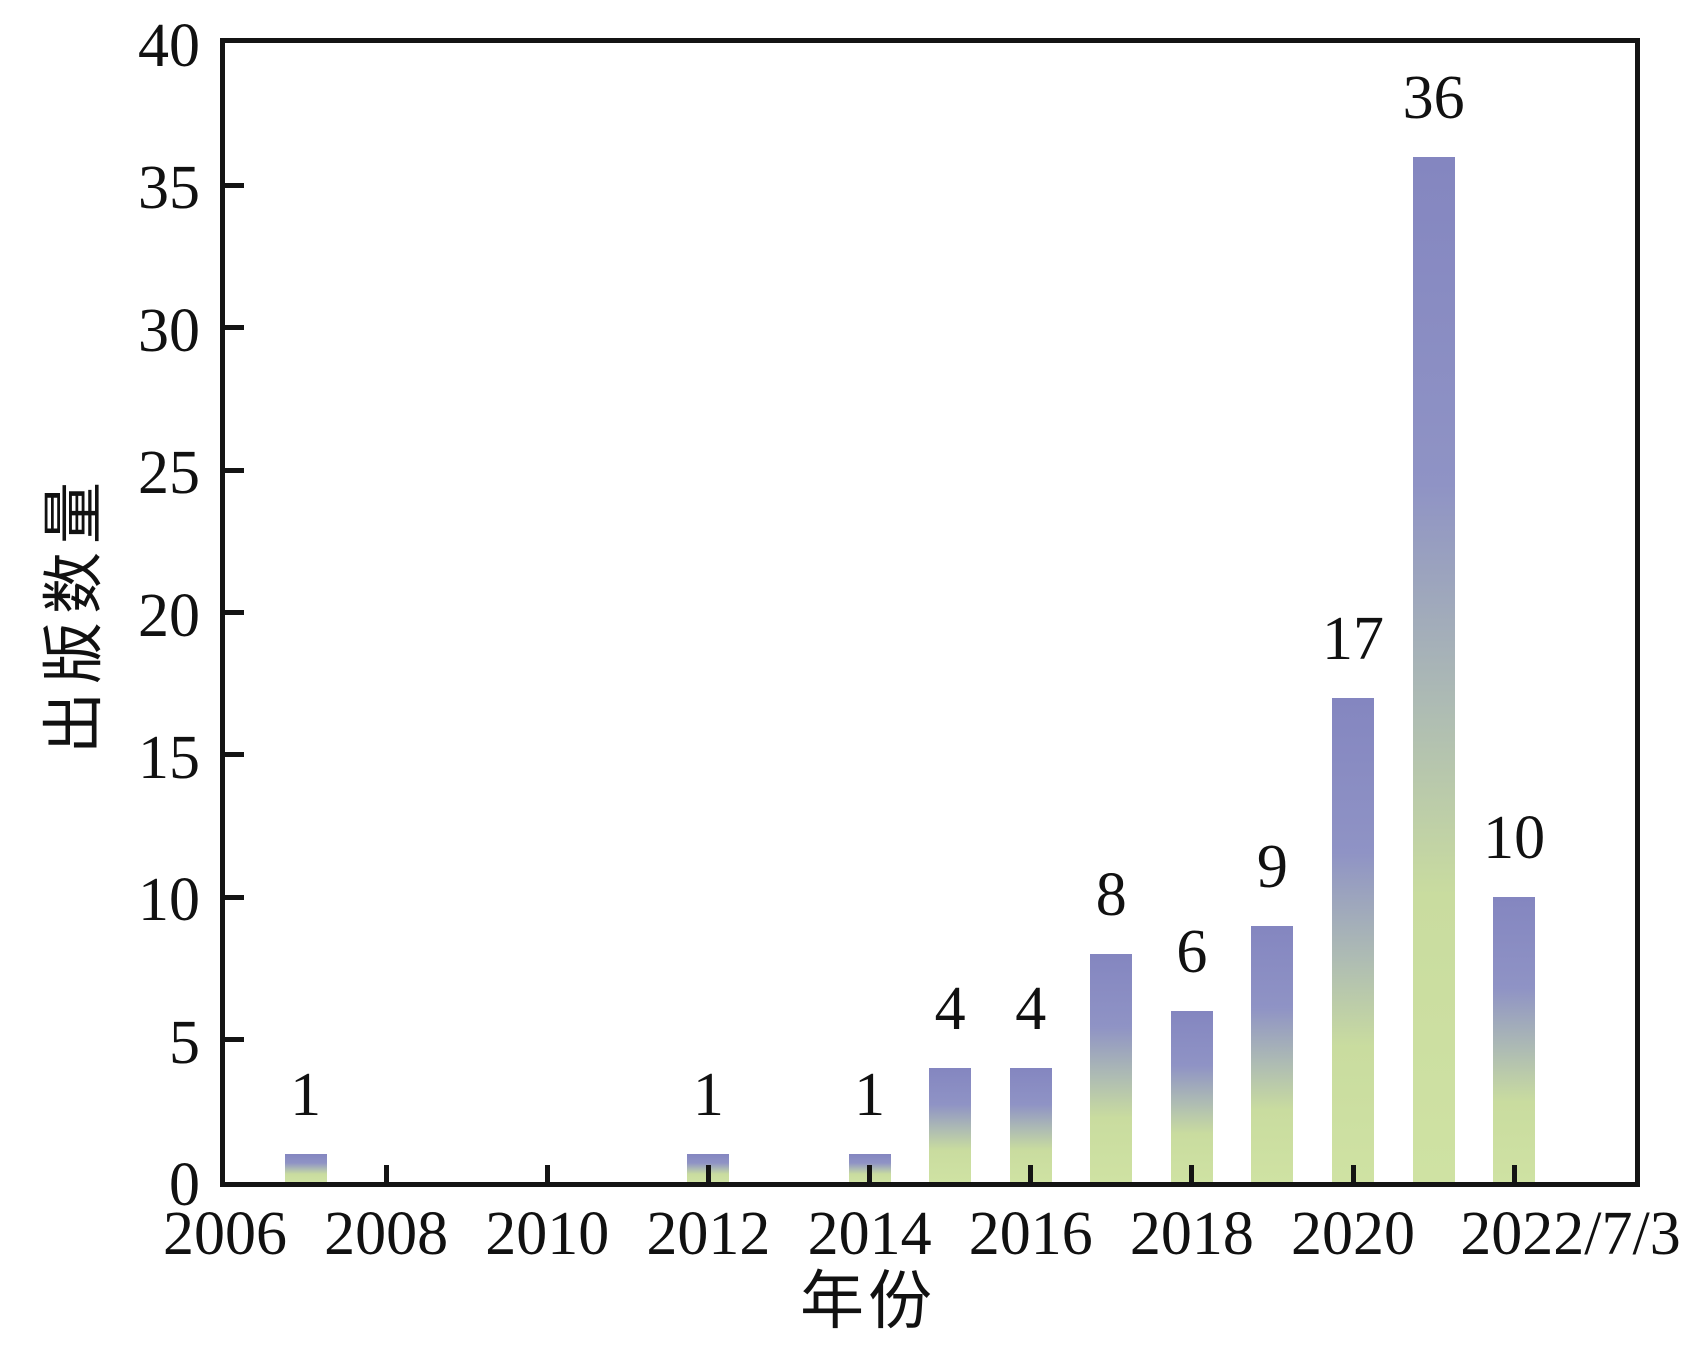 This screenshot has height=1351, width=1704. Describe the element at coordinates (1111, 1068) in the screenshot. I see `bar-2017` at that location.